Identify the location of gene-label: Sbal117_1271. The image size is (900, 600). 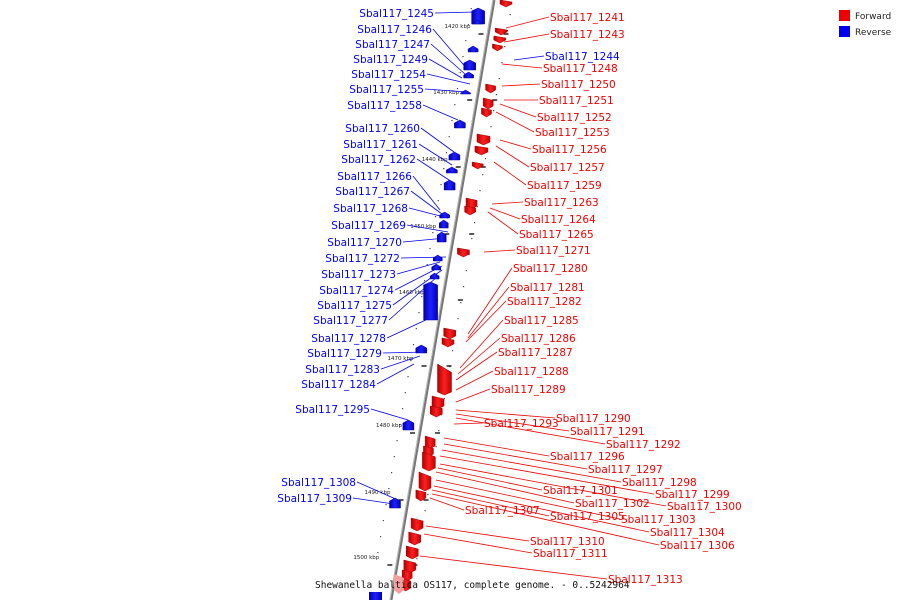
(553, 251).